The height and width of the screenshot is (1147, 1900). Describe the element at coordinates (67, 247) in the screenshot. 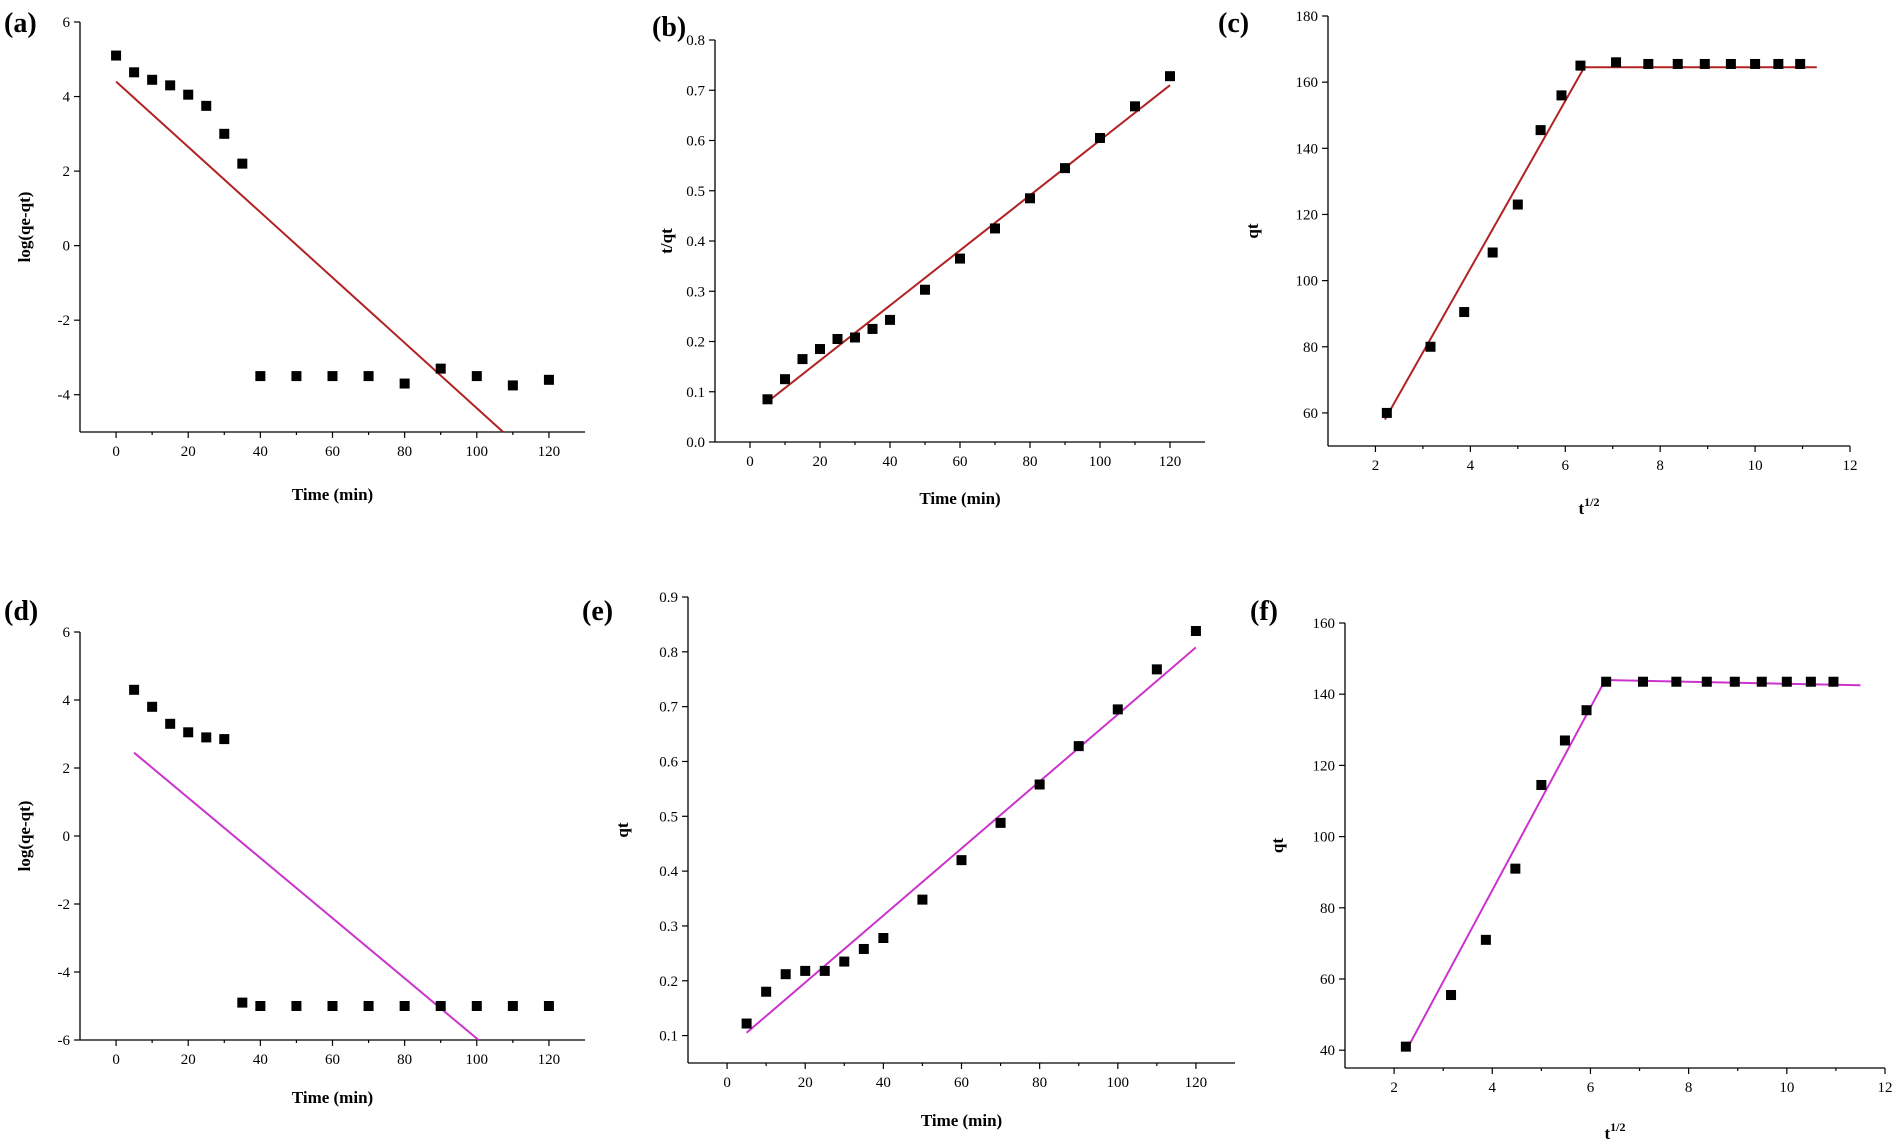

I see `y-tick-label: 0` at that location.